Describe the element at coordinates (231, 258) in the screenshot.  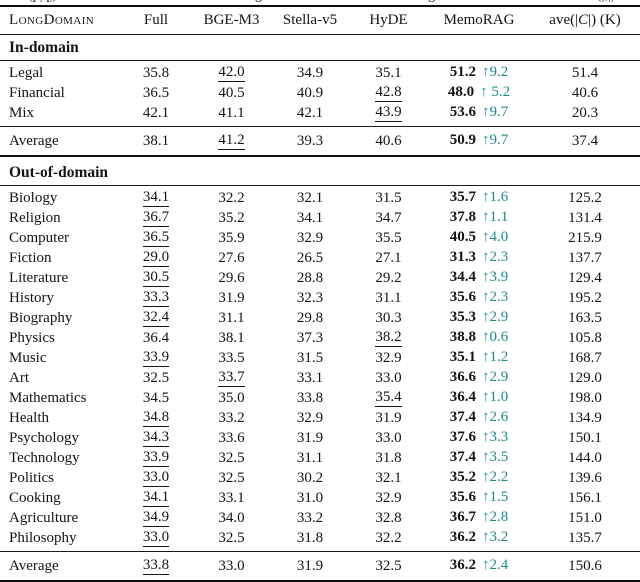
I see `cell-bge-m3: 27.6` at that location.